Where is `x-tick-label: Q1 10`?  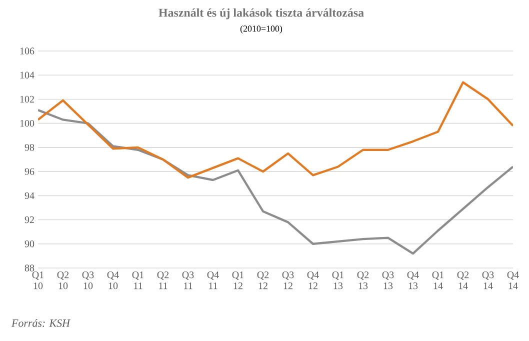
x-tick-label: Q1 10 is located at coordinates (38, 281).